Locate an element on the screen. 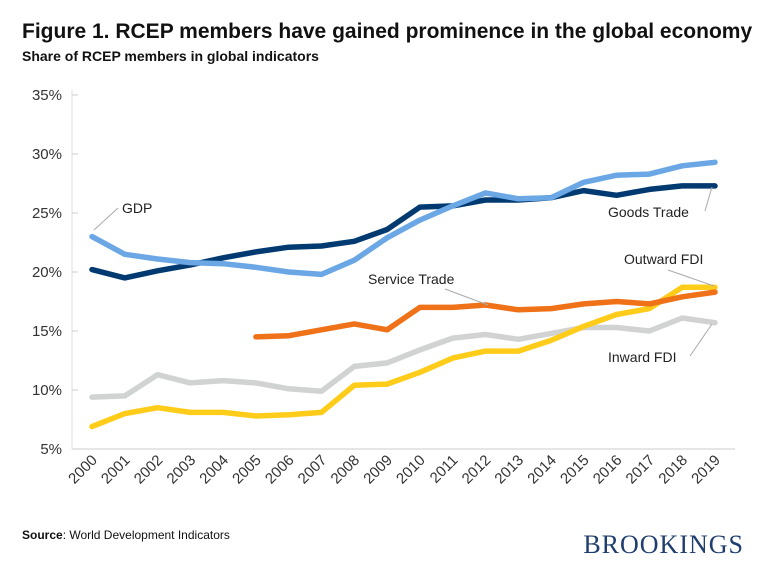 The width and height of the screenshot is (768, 576). y-tick-label: 5% is located at coordinates (51, 449).